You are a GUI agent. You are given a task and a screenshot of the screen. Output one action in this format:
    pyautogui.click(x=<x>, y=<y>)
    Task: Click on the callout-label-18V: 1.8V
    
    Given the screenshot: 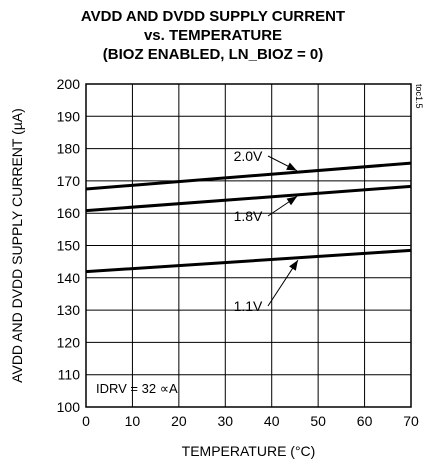 What is the action you would take?
    pyautogui.click(x=248, y=216)
    